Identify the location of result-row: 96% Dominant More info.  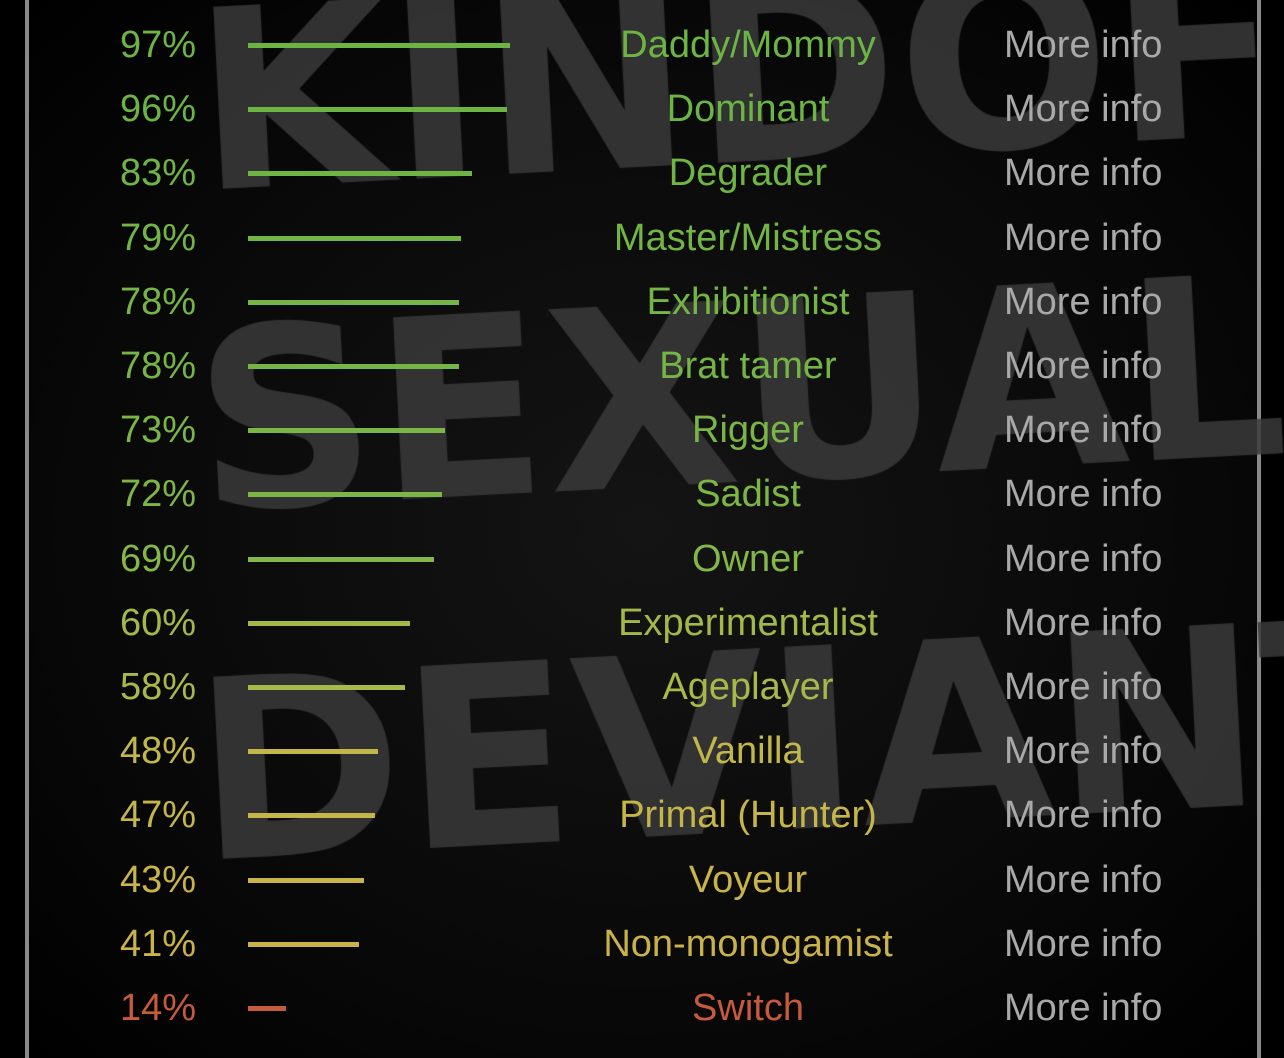
(642, 110).